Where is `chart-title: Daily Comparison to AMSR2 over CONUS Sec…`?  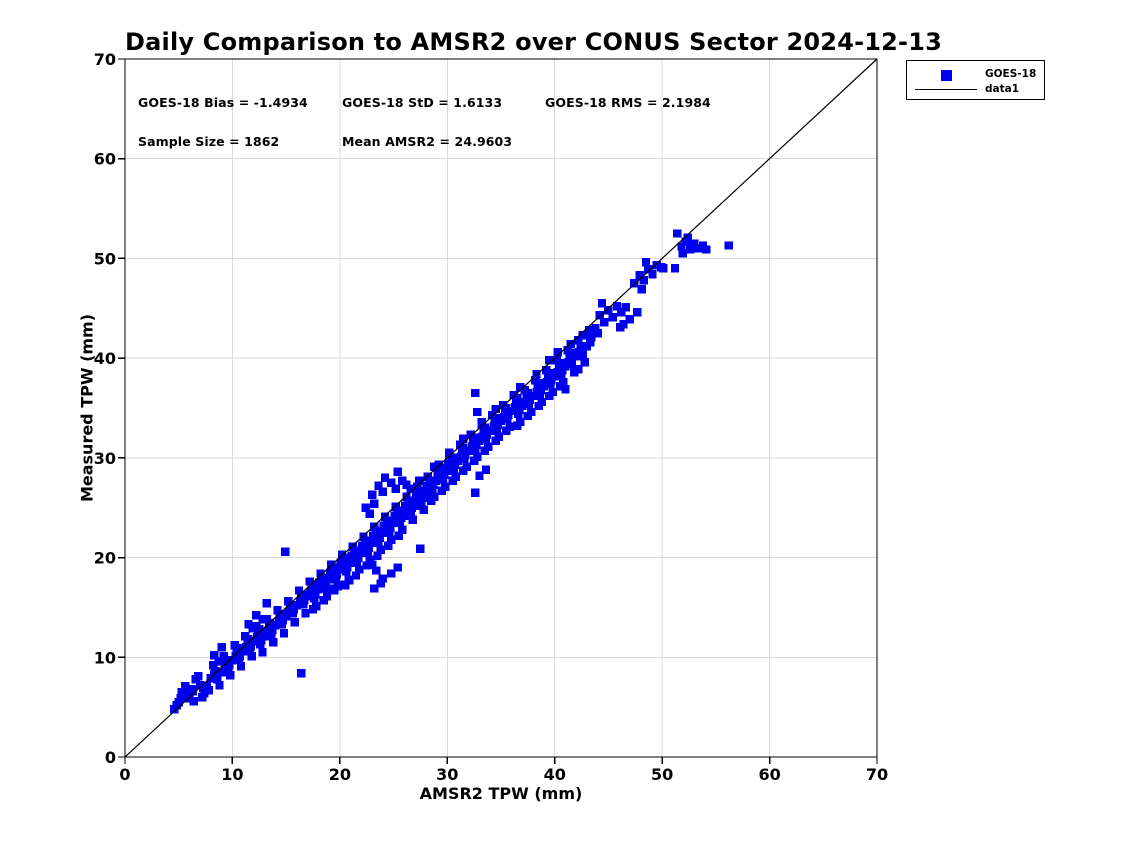
chart-title: Daily Comparison to AMSR2 over CONUS Sec… is located at coordinates (534, 42).